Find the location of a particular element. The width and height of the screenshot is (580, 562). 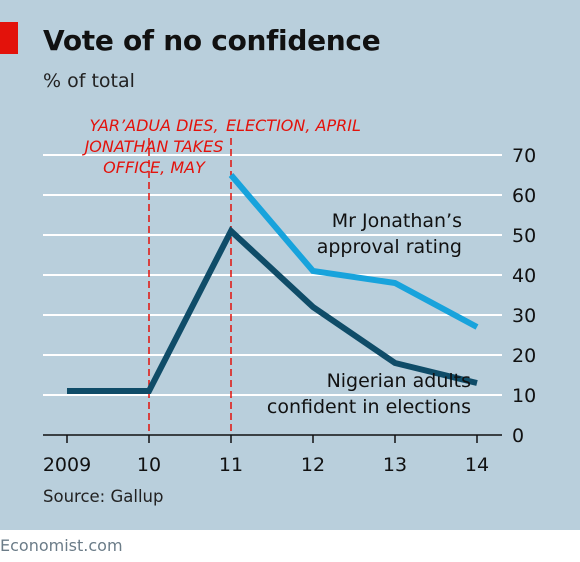

y-tick-label: 40 is located at coordinates (524, 276).